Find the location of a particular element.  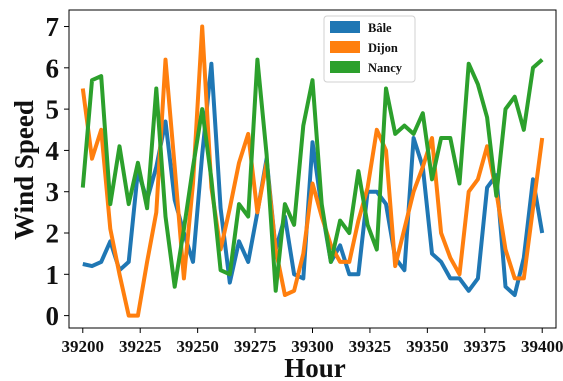

x-tick-label: 39400 is located at coordinates (542, 346).